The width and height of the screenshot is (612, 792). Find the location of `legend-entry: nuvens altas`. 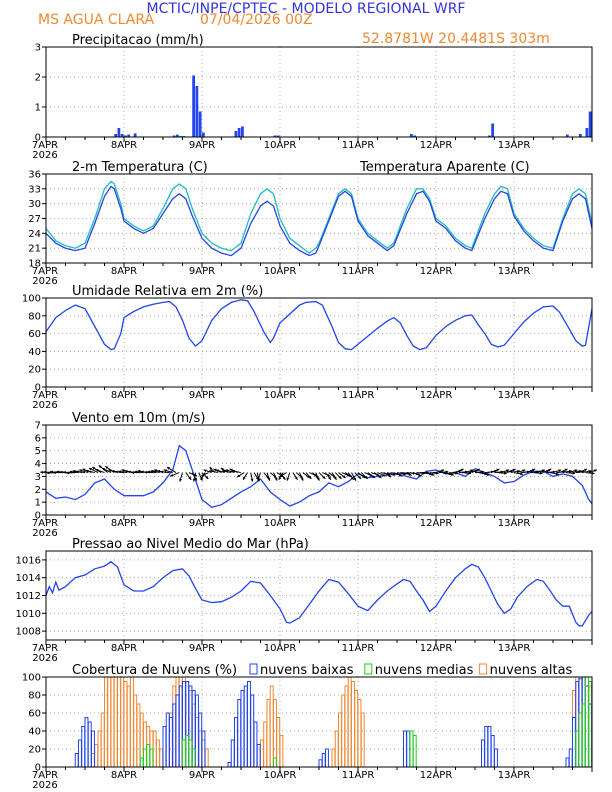

legend-entry: nuvens altas is located at coordinates (531, 670).